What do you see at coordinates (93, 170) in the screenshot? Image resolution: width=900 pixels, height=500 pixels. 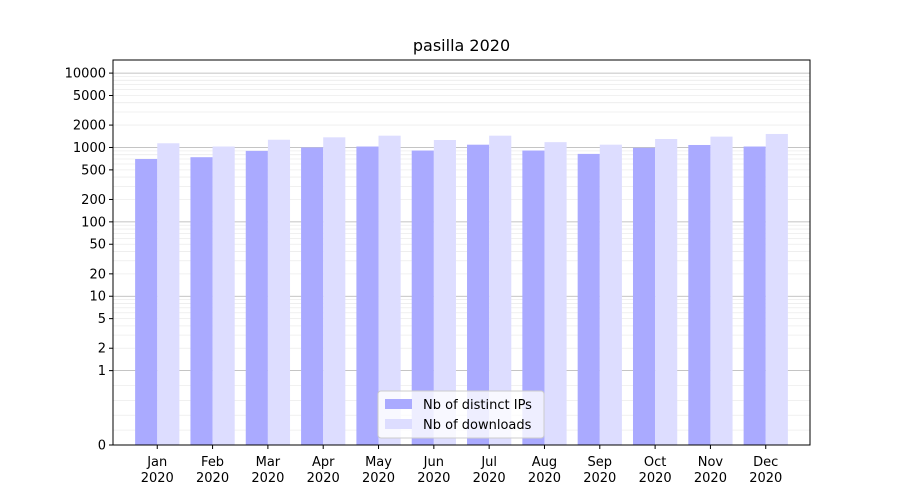 I see `y-tick-label: 500` at bounding box center [93, 170].